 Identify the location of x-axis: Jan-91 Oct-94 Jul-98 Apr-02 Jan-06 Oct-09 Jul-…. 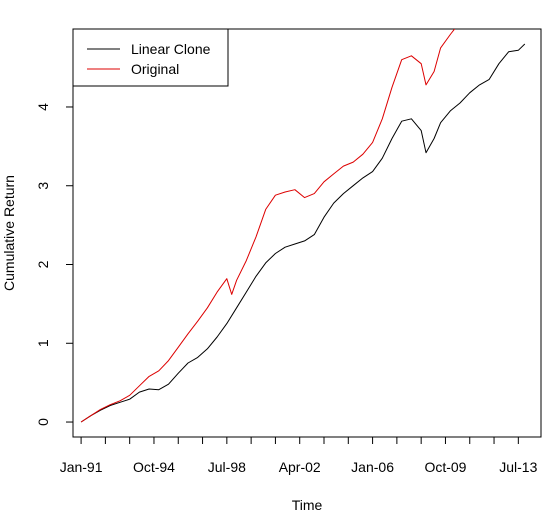
(299, 456).